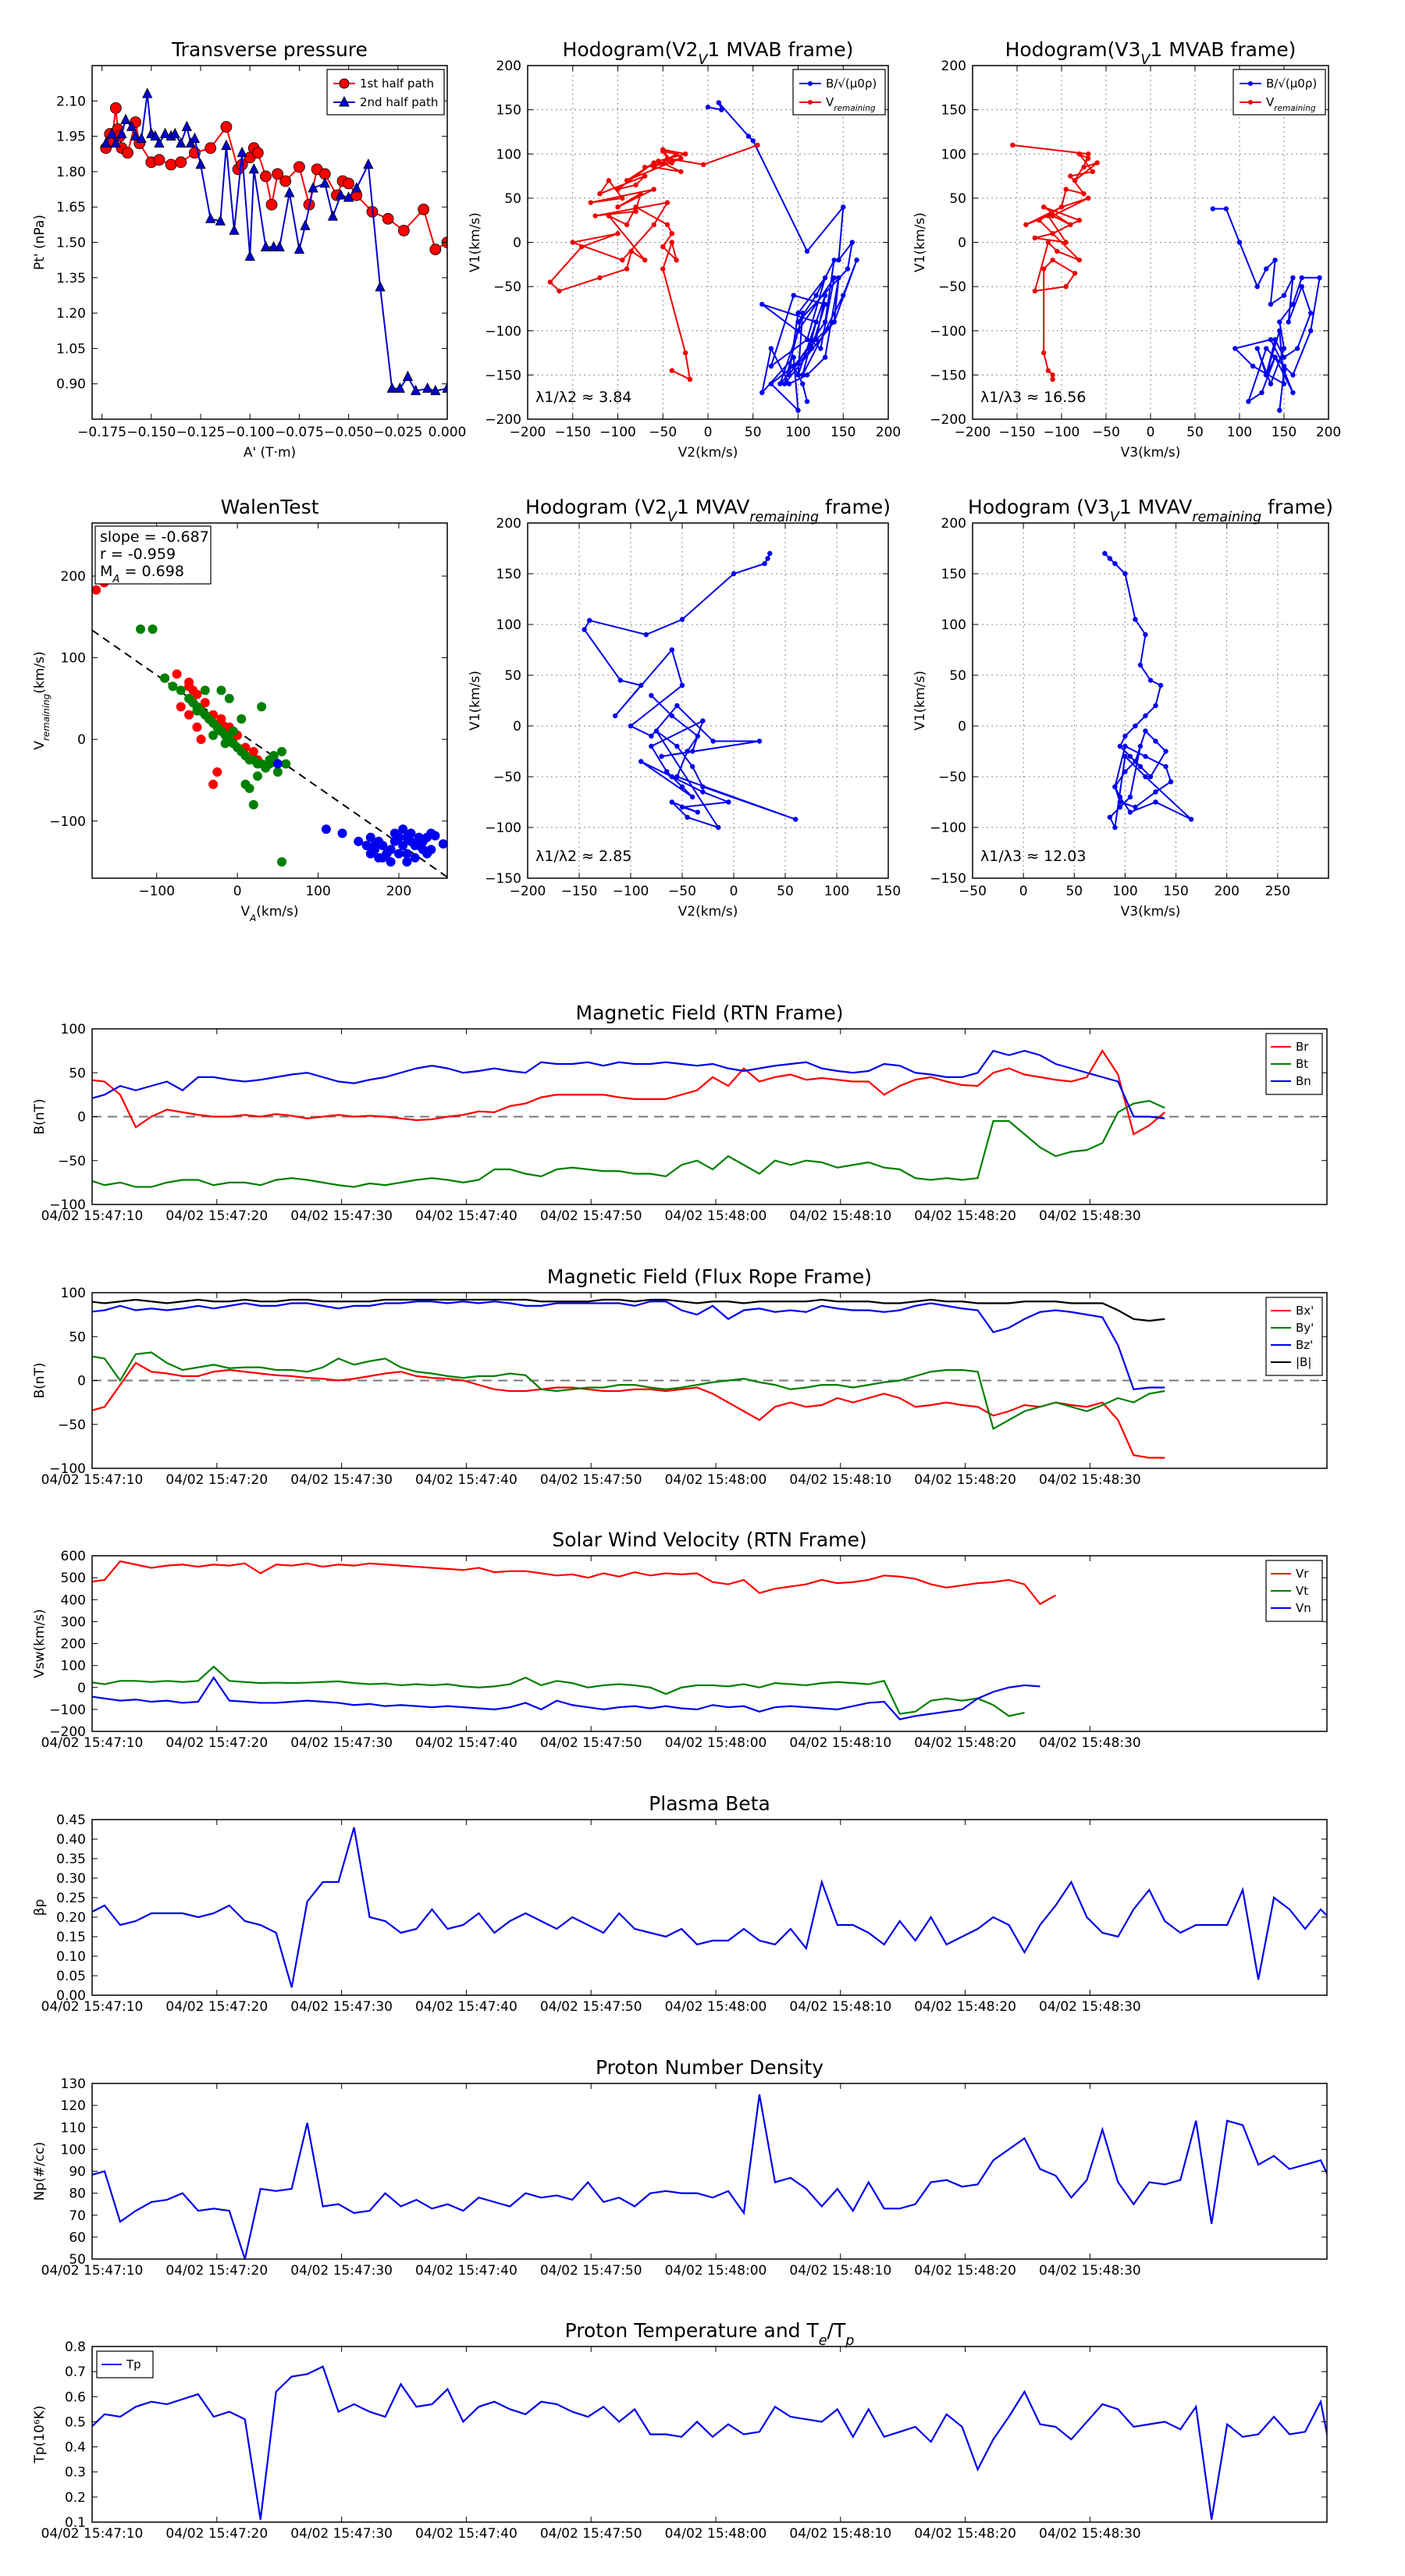 The height and width of the screenshot is (2576, 1405). Describe the element at coordinates (1302, 1064) in the screenshot. I see `legend-label: Bt` at that location.